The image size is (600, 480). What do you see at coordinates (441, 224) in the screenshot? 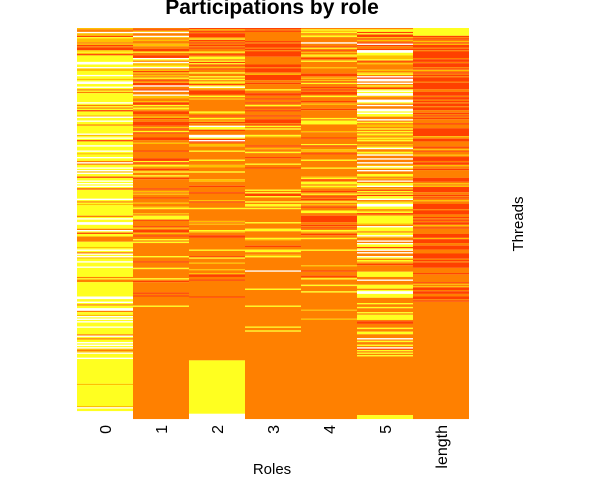
I see `heatmap-column-length` at bounding box center [441, 224].